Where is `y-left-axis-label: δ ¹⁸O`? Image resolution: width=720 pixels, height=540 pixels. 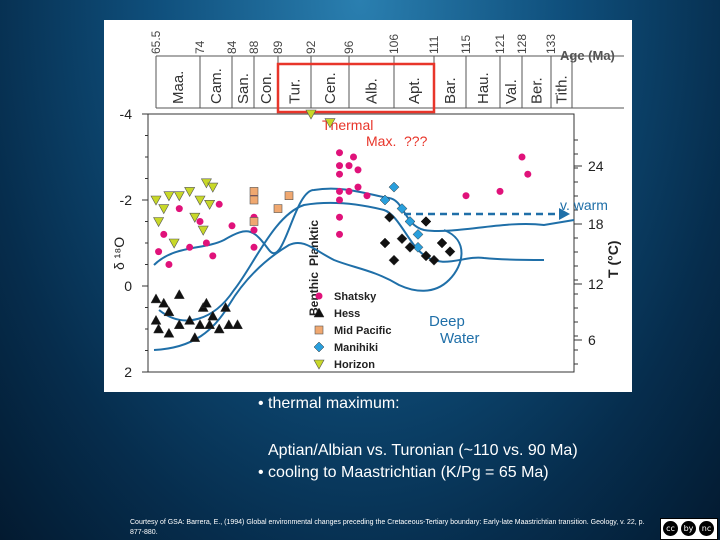 y-left-axis-label: δ ¹⁸O is located at coordinates (119, 253).